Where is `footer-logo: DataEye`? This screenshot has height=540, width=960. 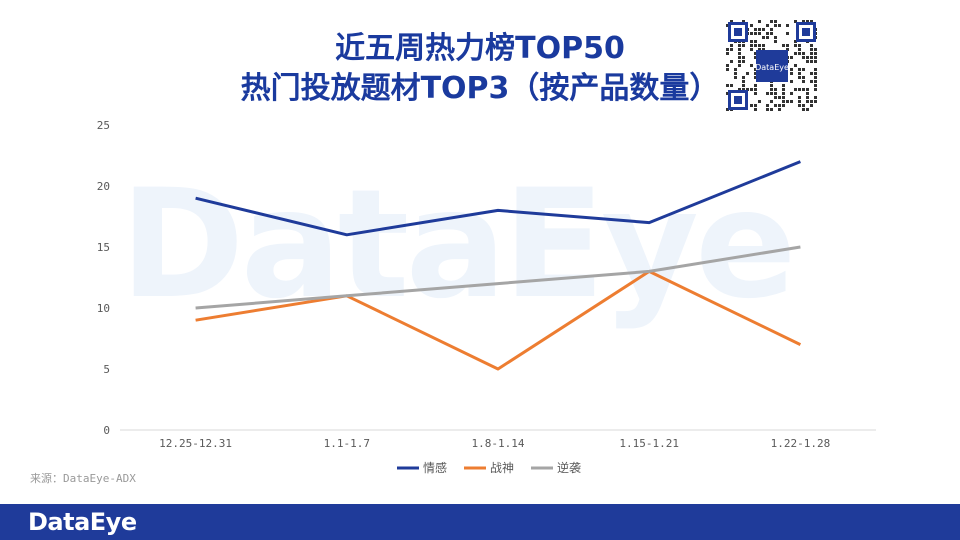 footer-logo: DataEye is located at coordinates (82, 522).